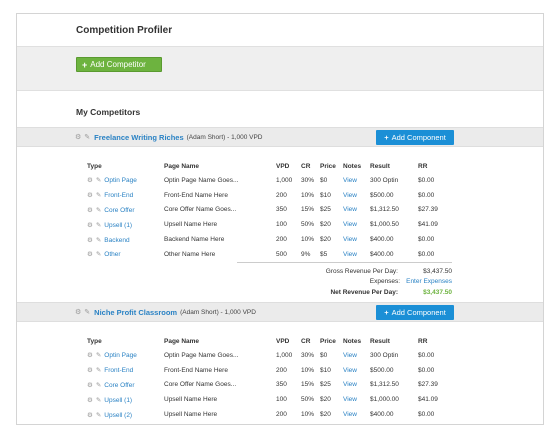 The image size is (553, 438). Describe the element at coordinates (325, 385) in the screenshot. I see `price-cell: $25` at that location.